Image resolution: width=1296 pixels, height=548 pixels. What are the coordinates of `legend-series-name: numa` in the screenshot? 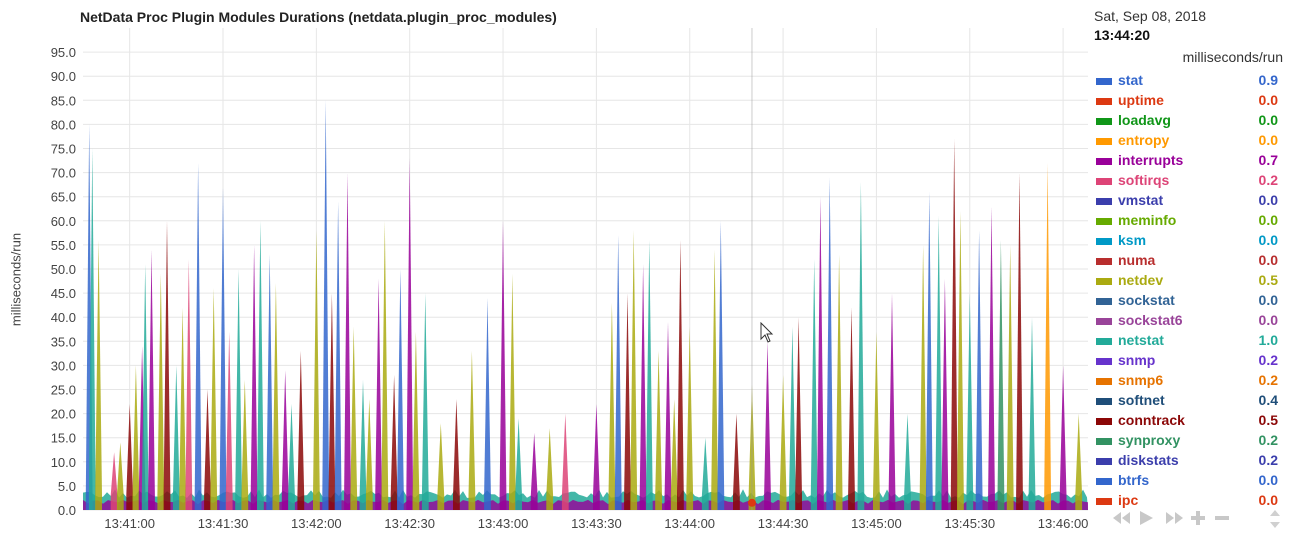 It's located at (1137, 260).